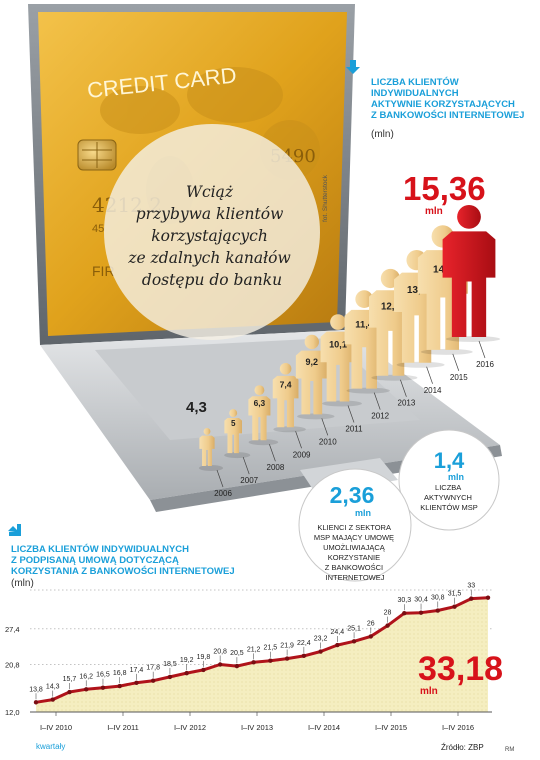 Image resolution: width=540 pixels, height=760 pixels. I want to click on x-tick-label: I–IV 2013, so click(257, 727).